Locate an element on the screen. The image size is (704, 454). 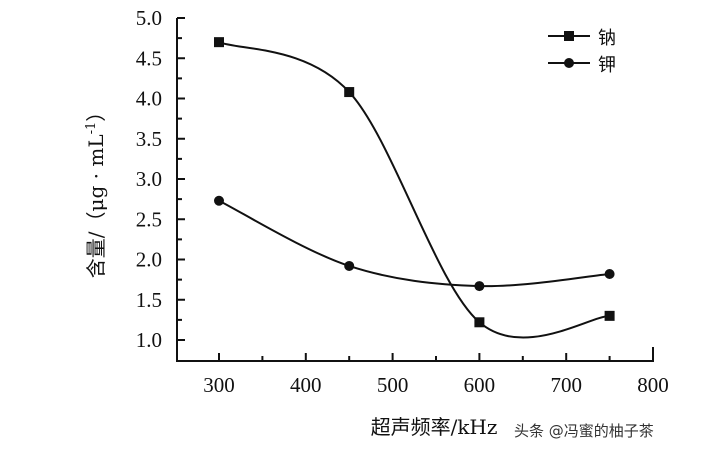
y-tick-label: 2.5 is located at coordinates (149, 219).